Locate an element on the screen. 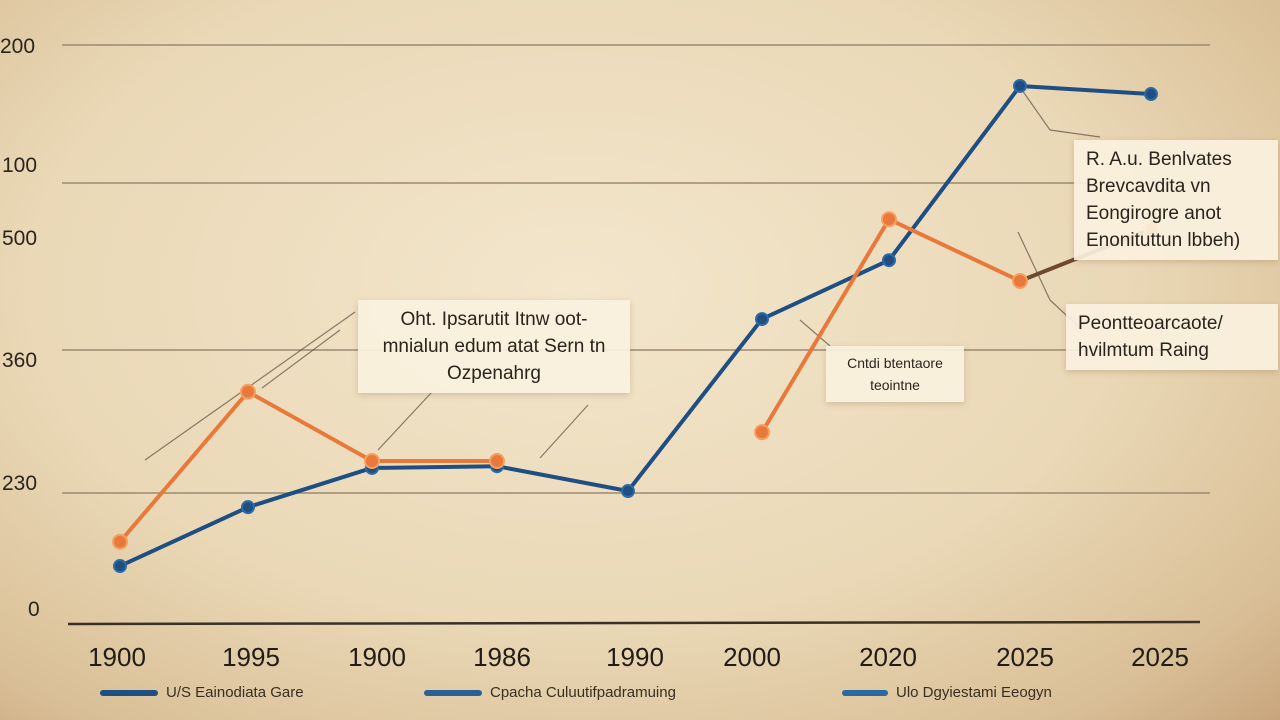  legend-item: U/S Eainodiata Gare is located at coordinates (202, 692).